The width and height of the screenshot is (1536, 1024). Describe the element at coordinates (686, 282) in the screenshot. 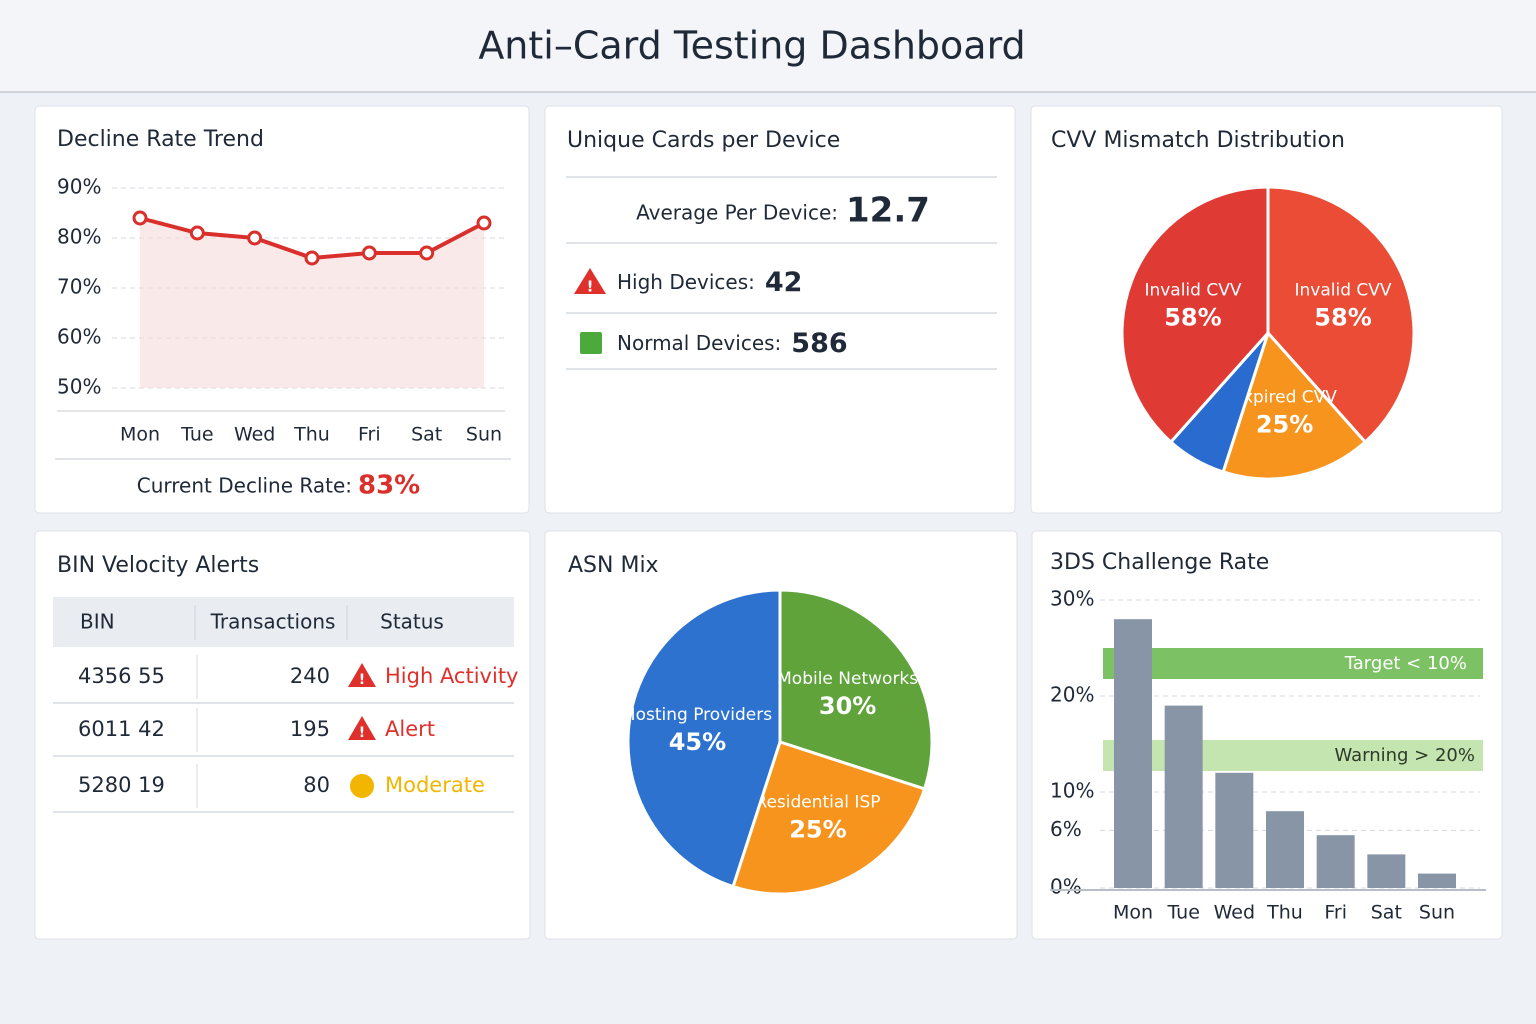

I see `stat-label: High Devices:` at that location.